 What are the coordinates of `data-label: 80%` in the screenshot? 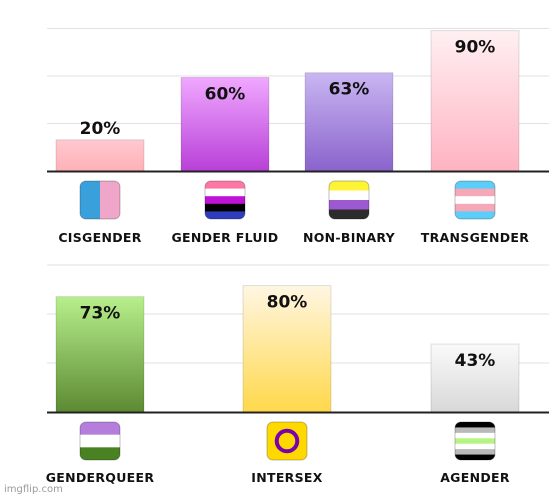 It's located at (287, 303).